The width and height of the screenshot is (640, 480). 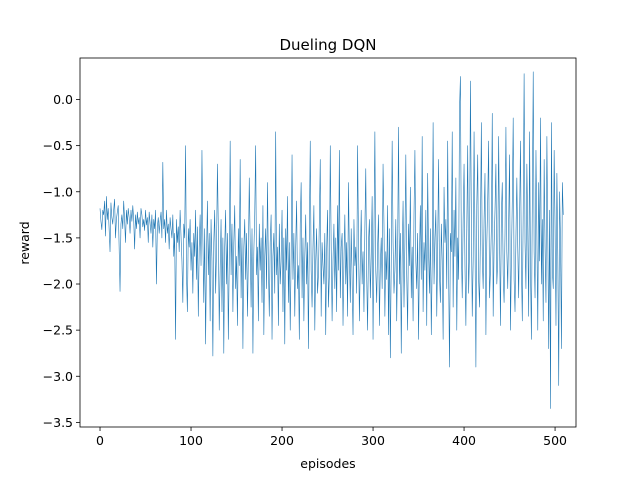 What do you see at coordinates (63, 99) in the screenshot?
I see `y-tick-label: 0.0` at bounding box center [63, 99].